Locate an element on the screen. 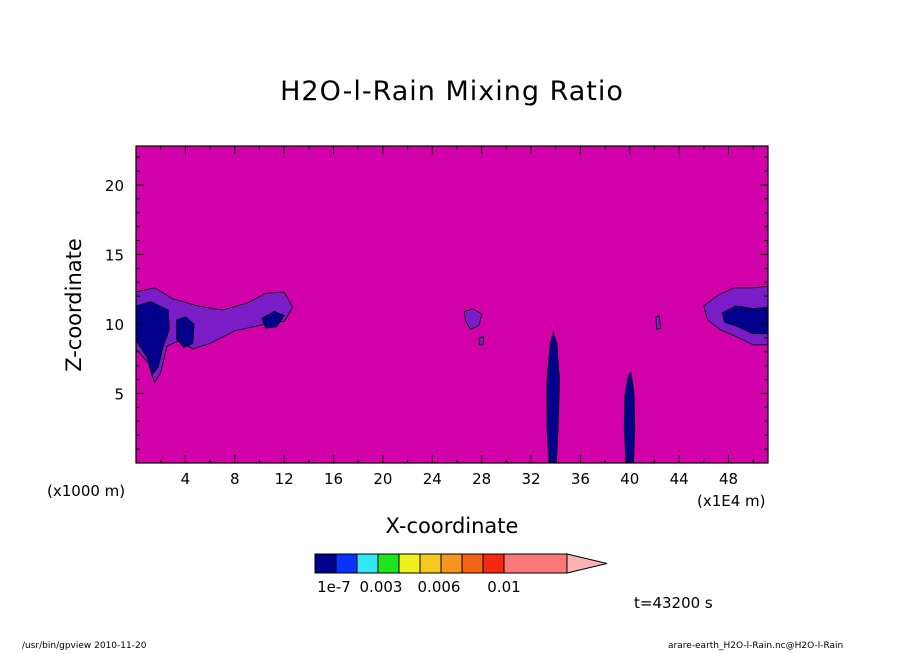 This screenshot has height=654, width=904. x-axis-unit: (x1E4 m) is located at coordinates (731, 501).